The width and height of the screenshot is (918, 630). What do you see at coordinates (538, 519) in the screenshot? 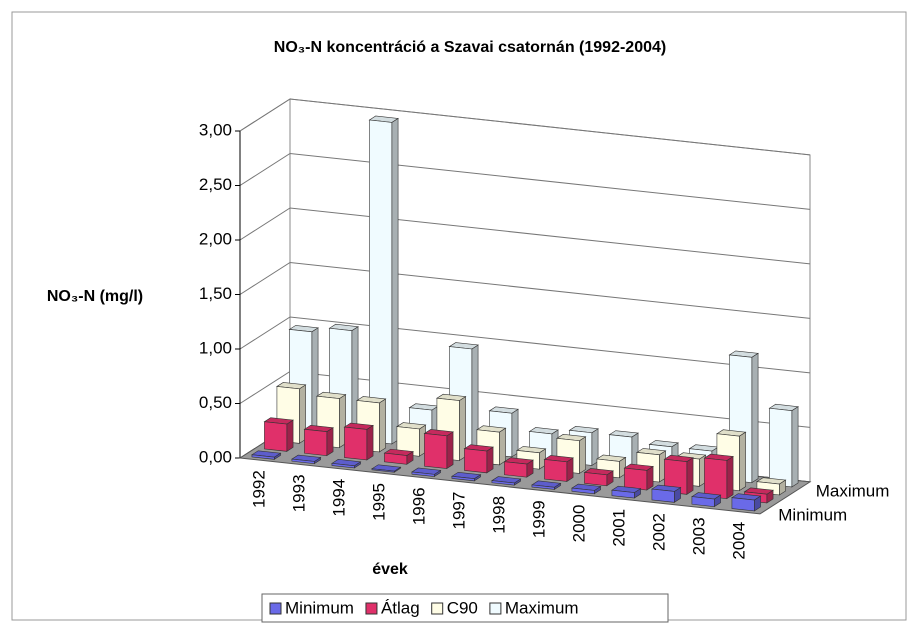
I see `x-tick-label: 1999` at bounding box center [538, 519].